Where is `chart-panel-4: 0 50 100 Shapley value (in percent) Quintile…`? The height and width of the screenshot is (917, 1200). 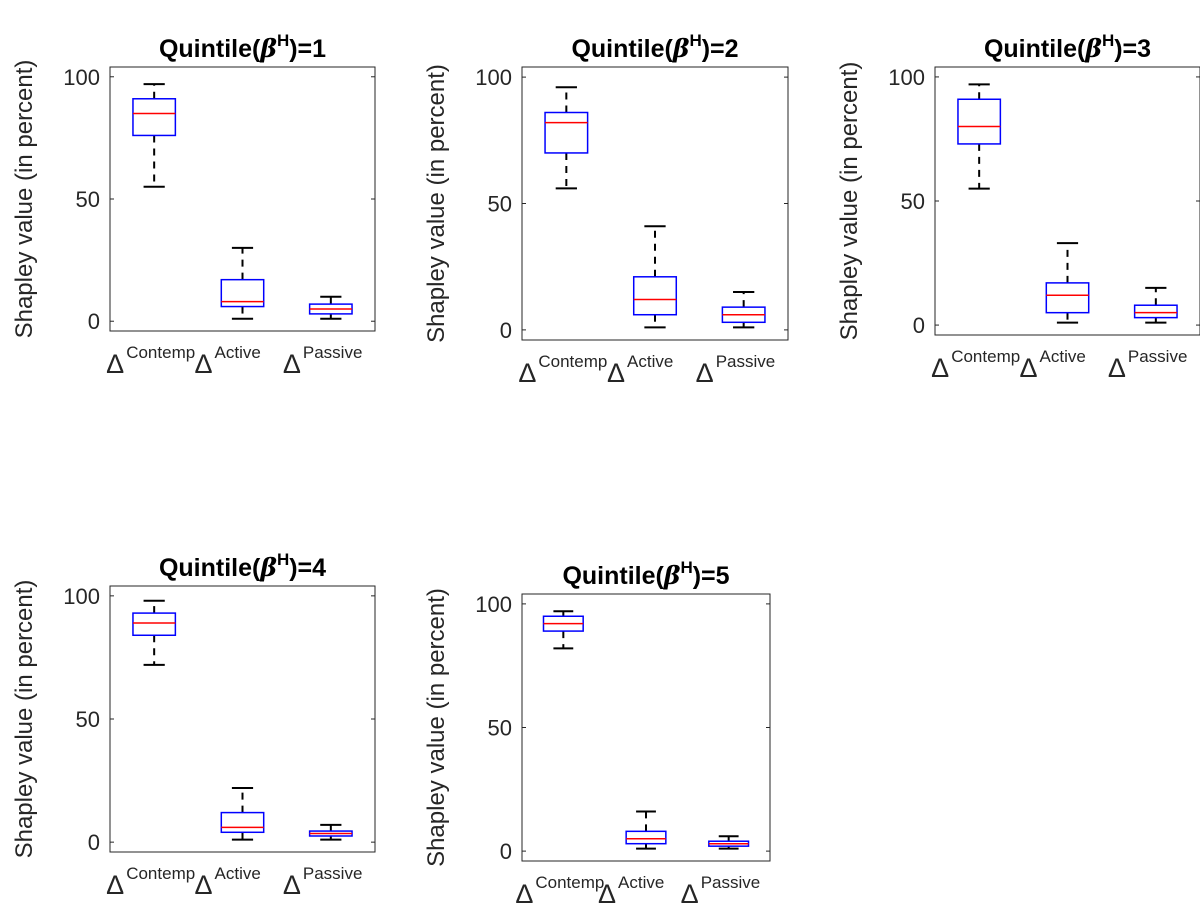 chart-panel-4: 0 50 100 Shapley value (in percent) Quintile… is located at coordinates (193, 725).